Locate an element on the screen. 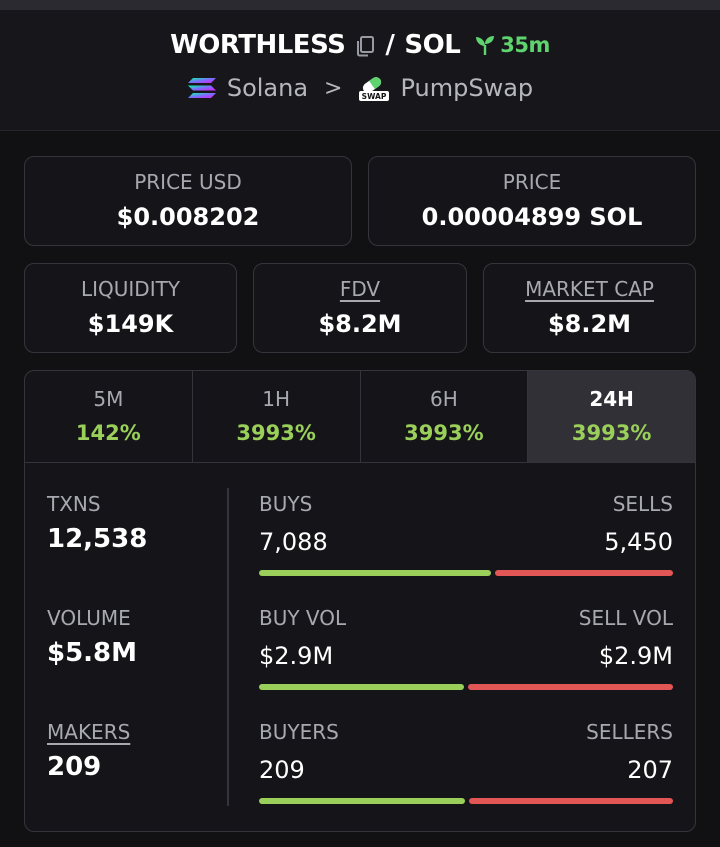 The width and height of the screenshot is (720, 847). token-symbol: WORTHLESS is located at coordinates (258, 45).